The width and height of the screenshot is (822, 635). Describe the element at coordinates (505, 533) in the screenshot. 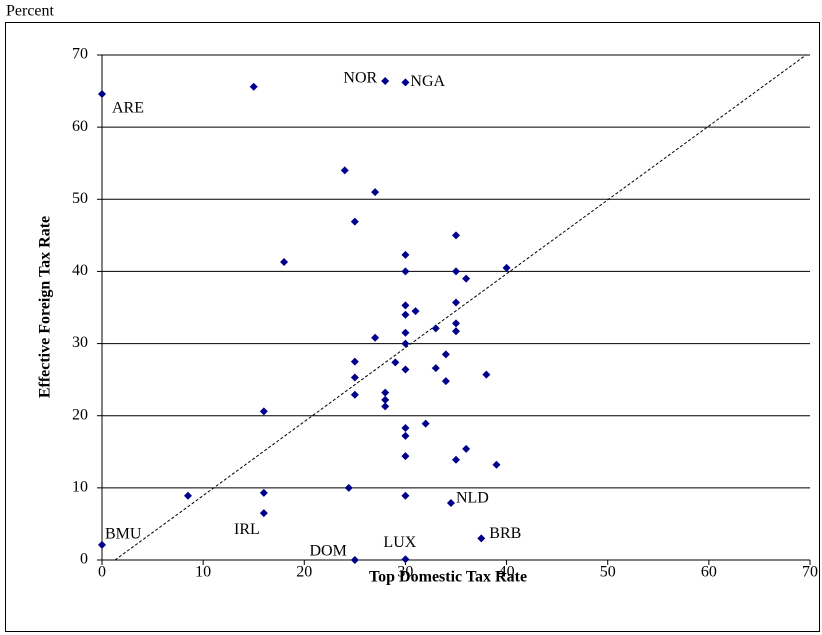

I see `point-label: BRB` at that location.